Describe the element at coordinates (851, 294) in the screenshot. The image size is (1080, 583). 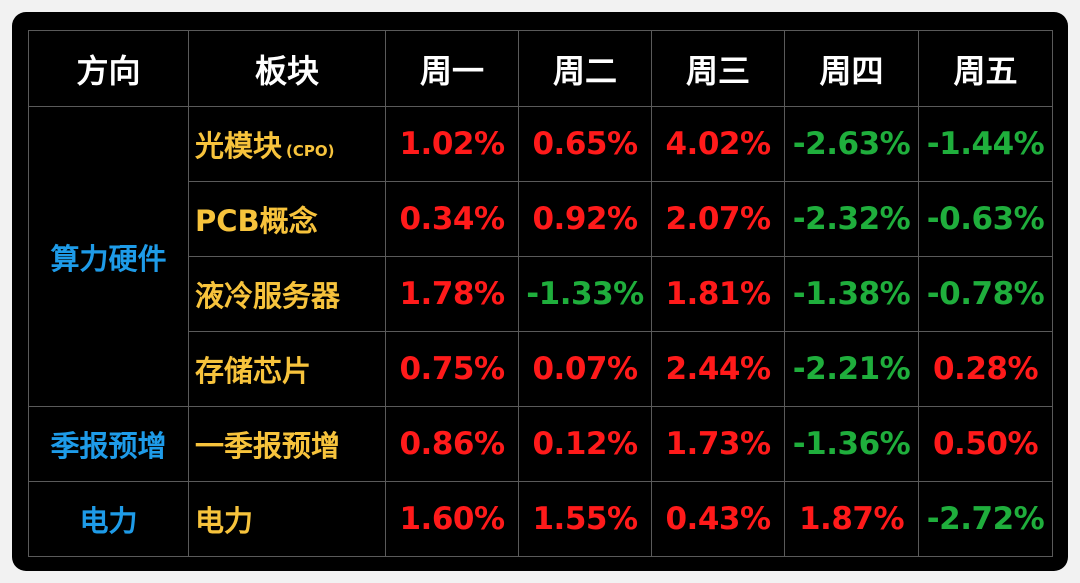
I see `value-cell: -1.38%` at that location.